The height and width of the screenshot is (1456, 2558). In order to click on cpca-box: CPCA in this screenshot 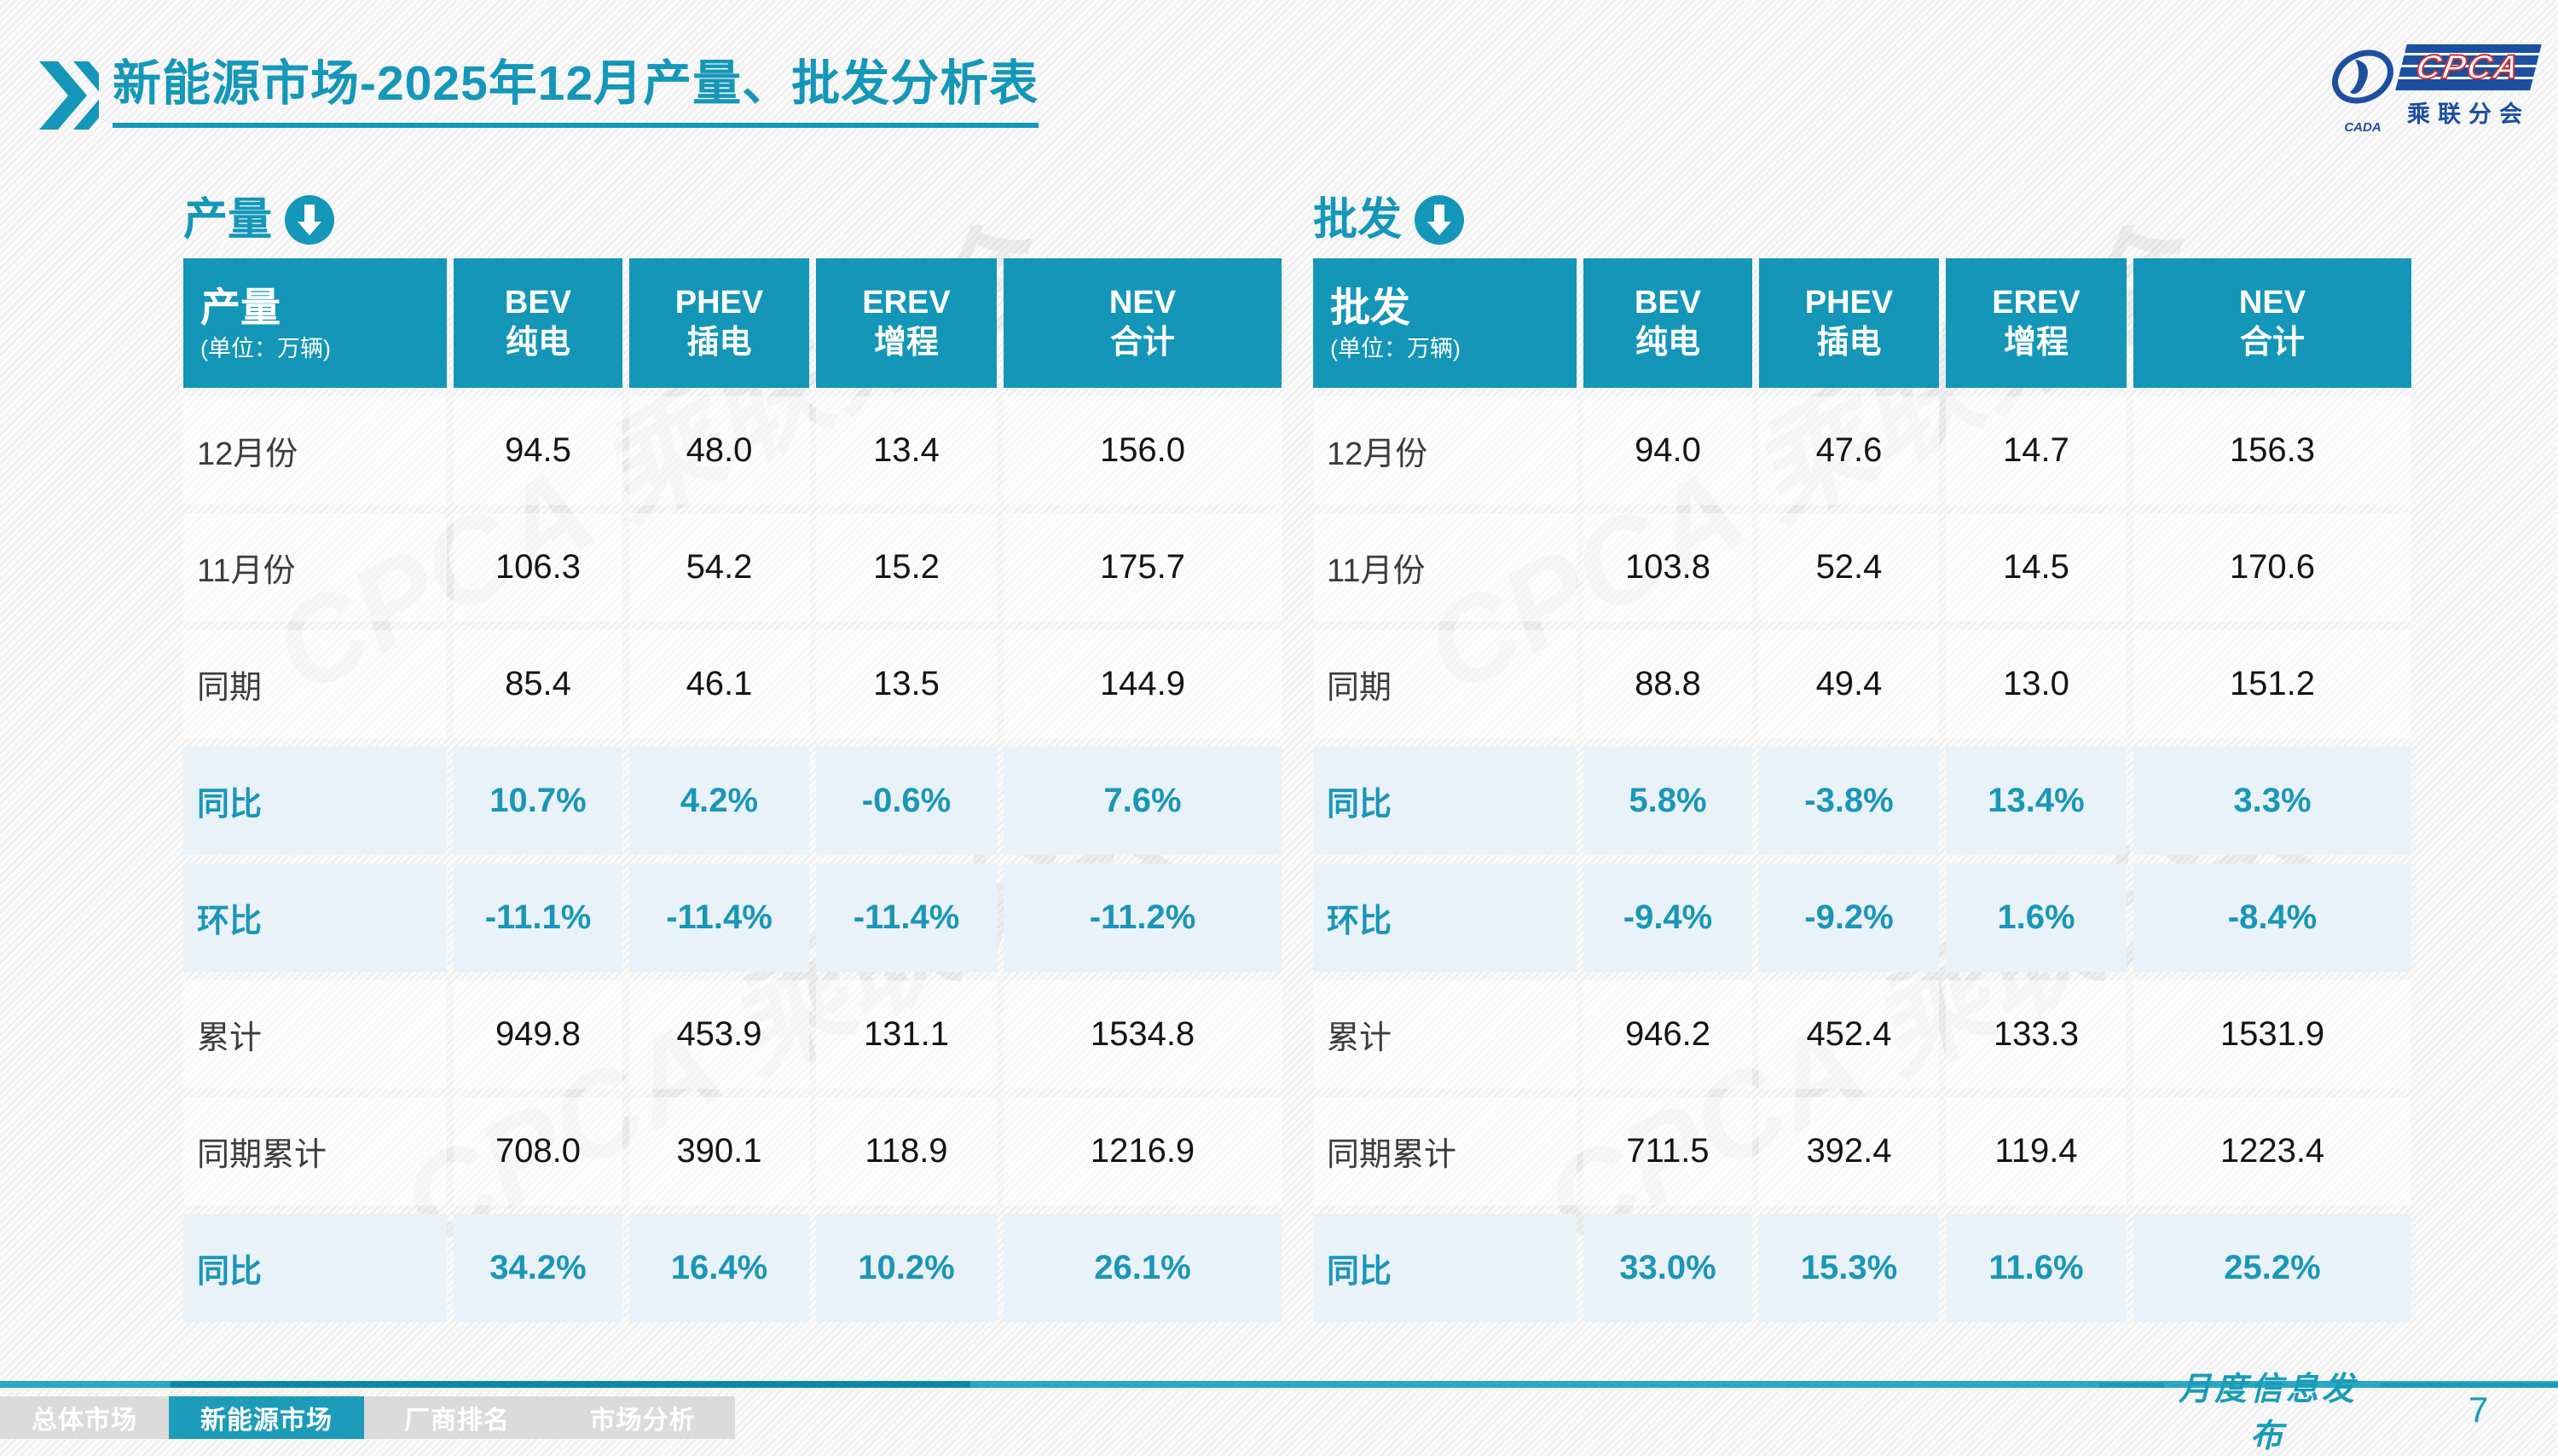, I will do `click(2468, 67)`.